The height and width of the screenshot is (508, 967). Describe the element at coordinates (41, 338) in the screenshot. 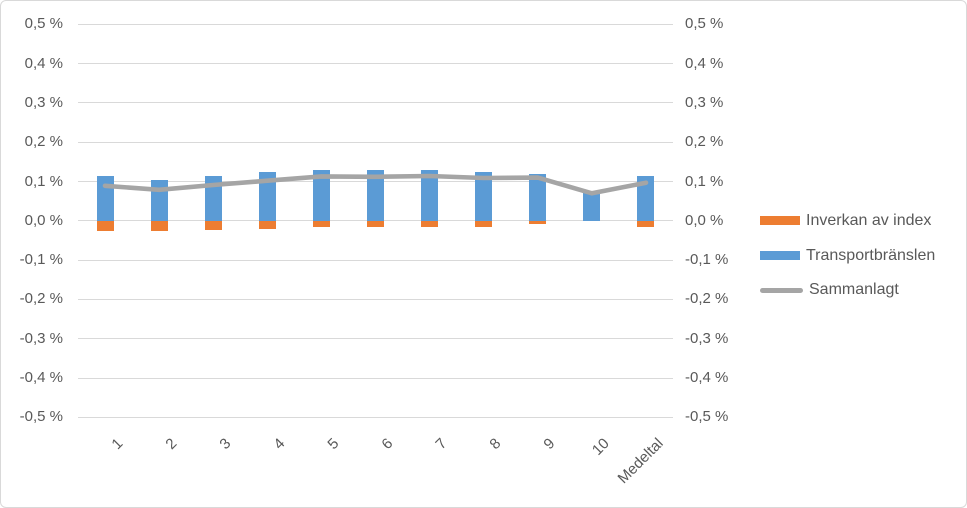

I see `y-axis-tick-label-left: -0,3 %` at that location.